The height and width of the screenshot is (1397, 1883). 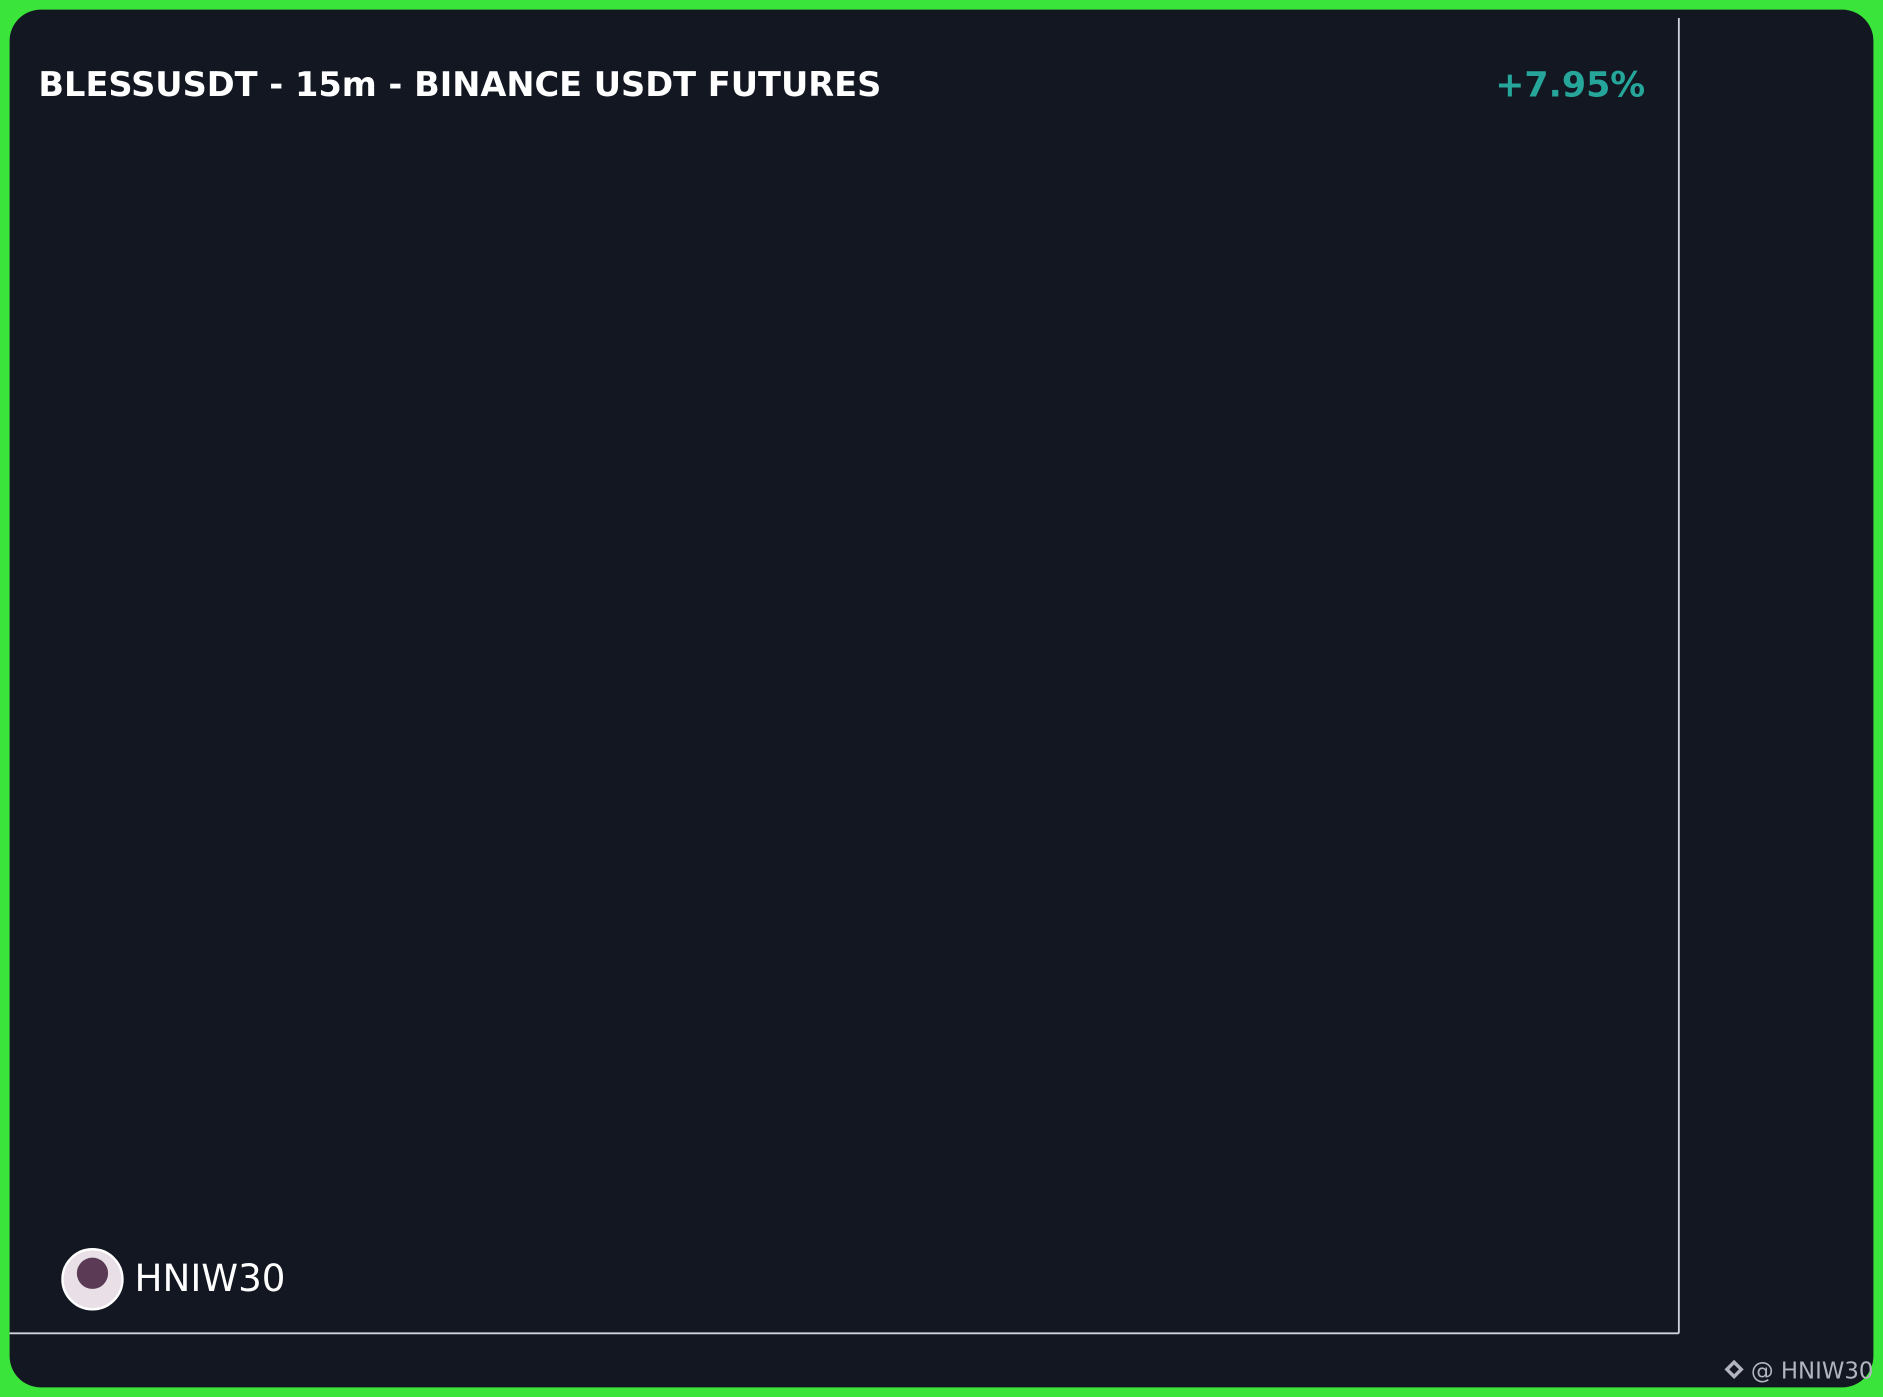 What do you see at coordinates (210, 1278) in the screenshot?
I see `watermark-text: HNIW30` at bounding box center [210, 1278].